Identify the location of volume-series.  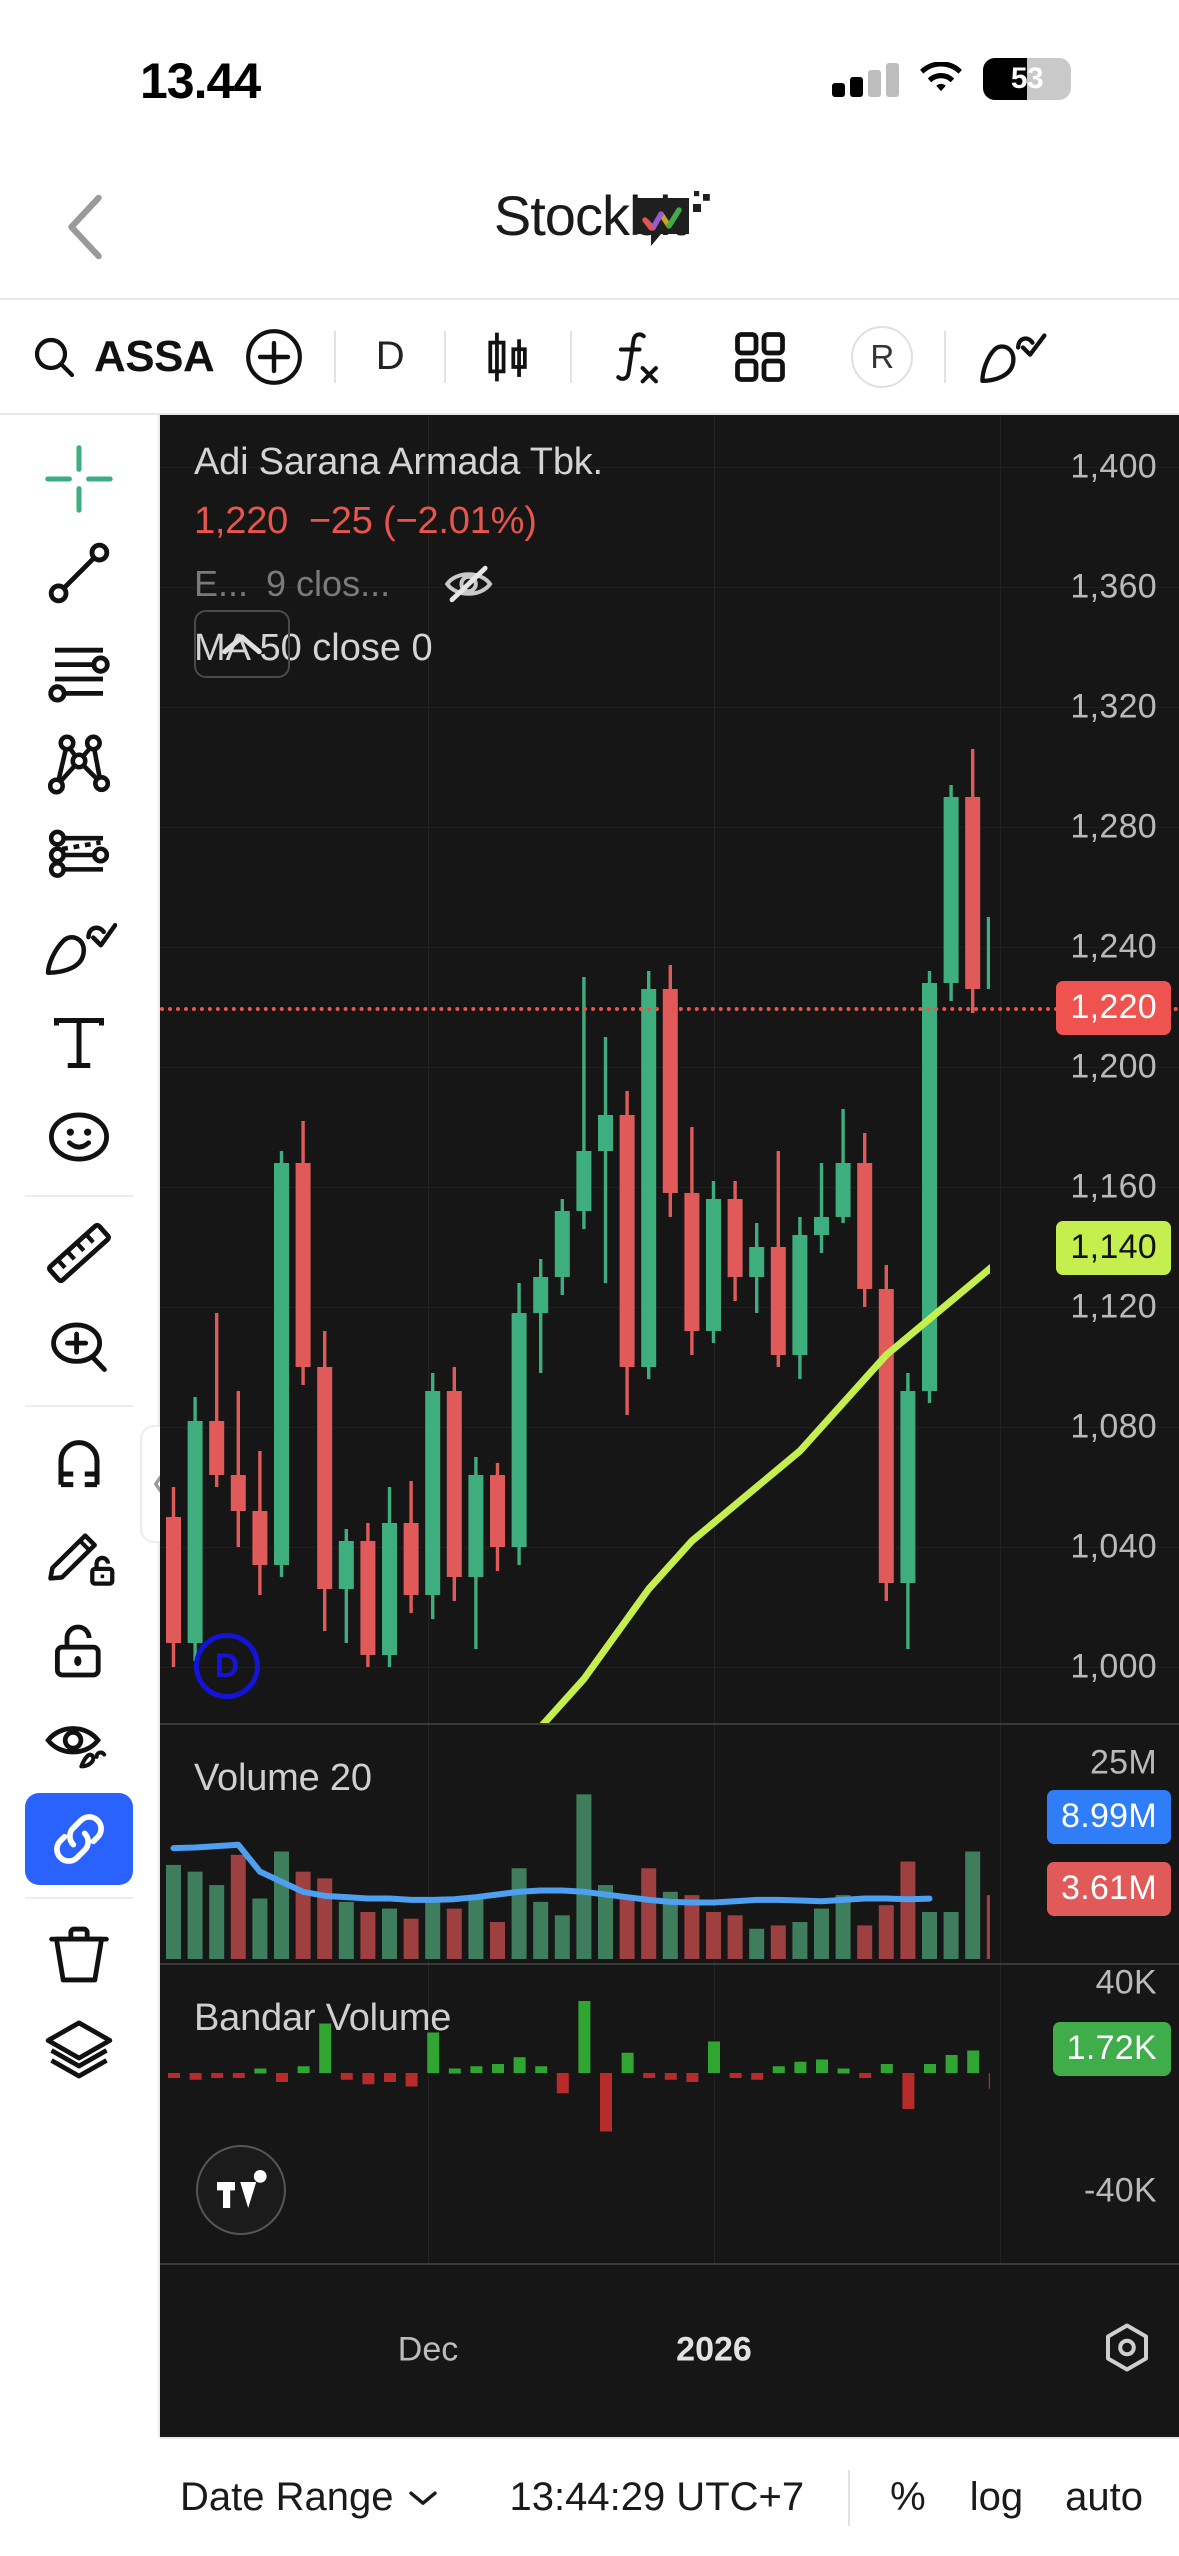
(578, 1876).